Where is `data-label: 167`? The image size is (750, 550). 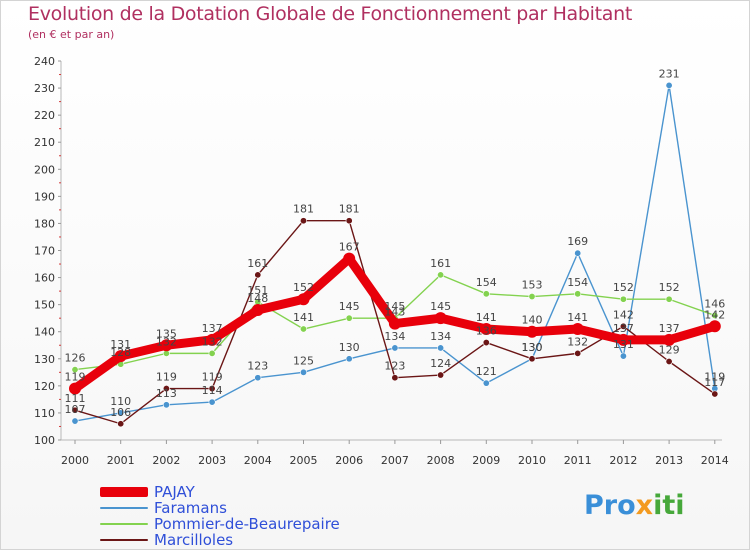
data-label: 167 is located at coordinates (349, 247).